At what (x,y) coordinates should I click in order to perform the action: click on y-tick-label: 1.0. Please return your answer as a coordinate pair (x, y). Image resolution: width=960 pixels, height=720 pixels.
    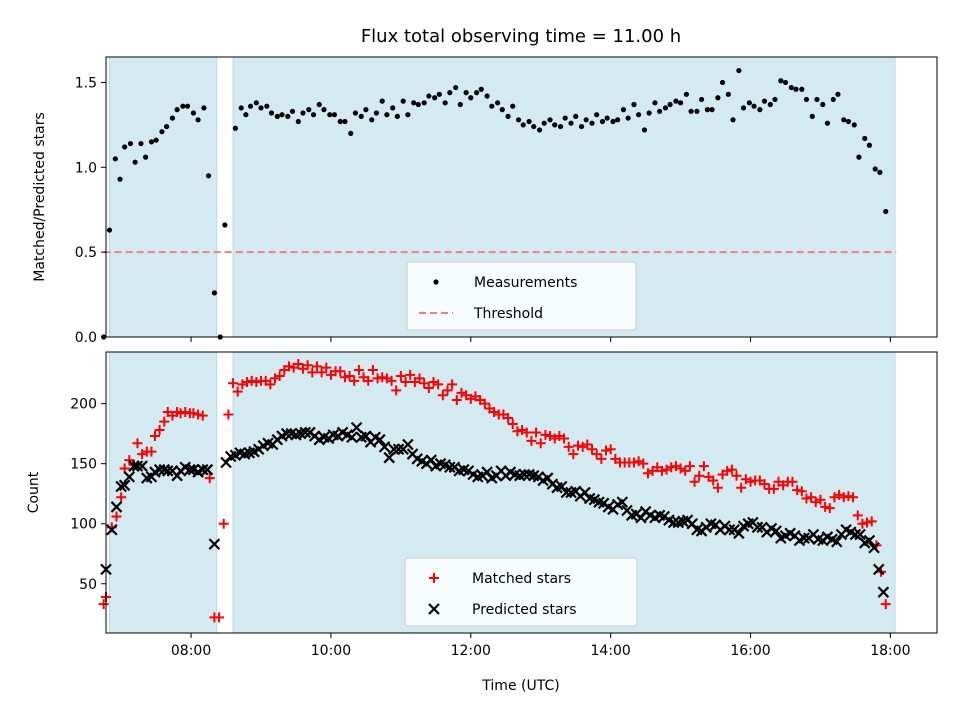
    Looking at the image, I should click on (86, 168).